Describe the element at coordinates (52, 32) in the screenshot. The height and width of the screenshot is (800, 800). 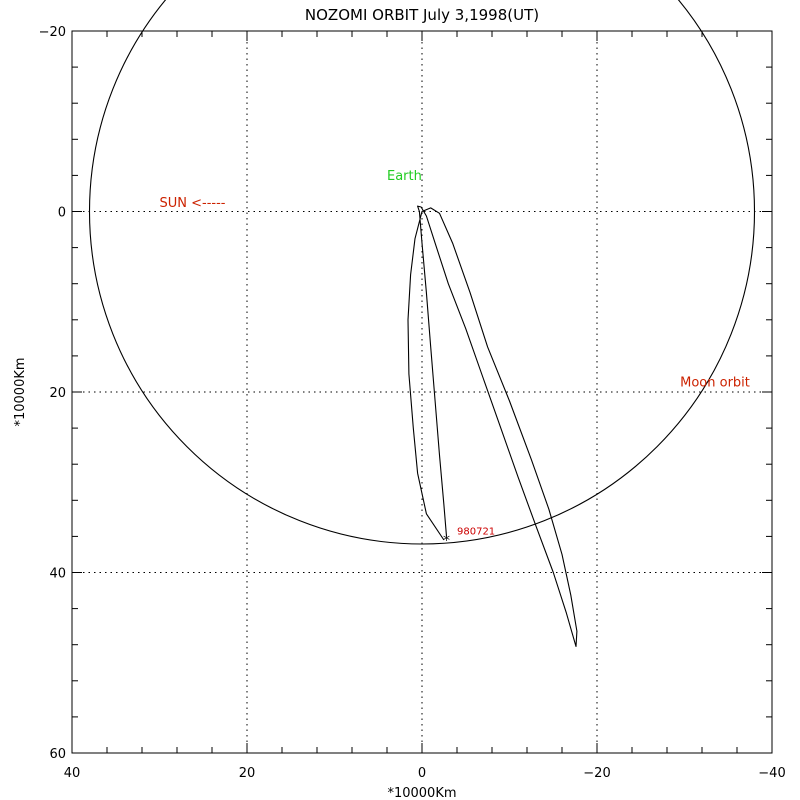
I see `y-tick-label: −20` at that location.